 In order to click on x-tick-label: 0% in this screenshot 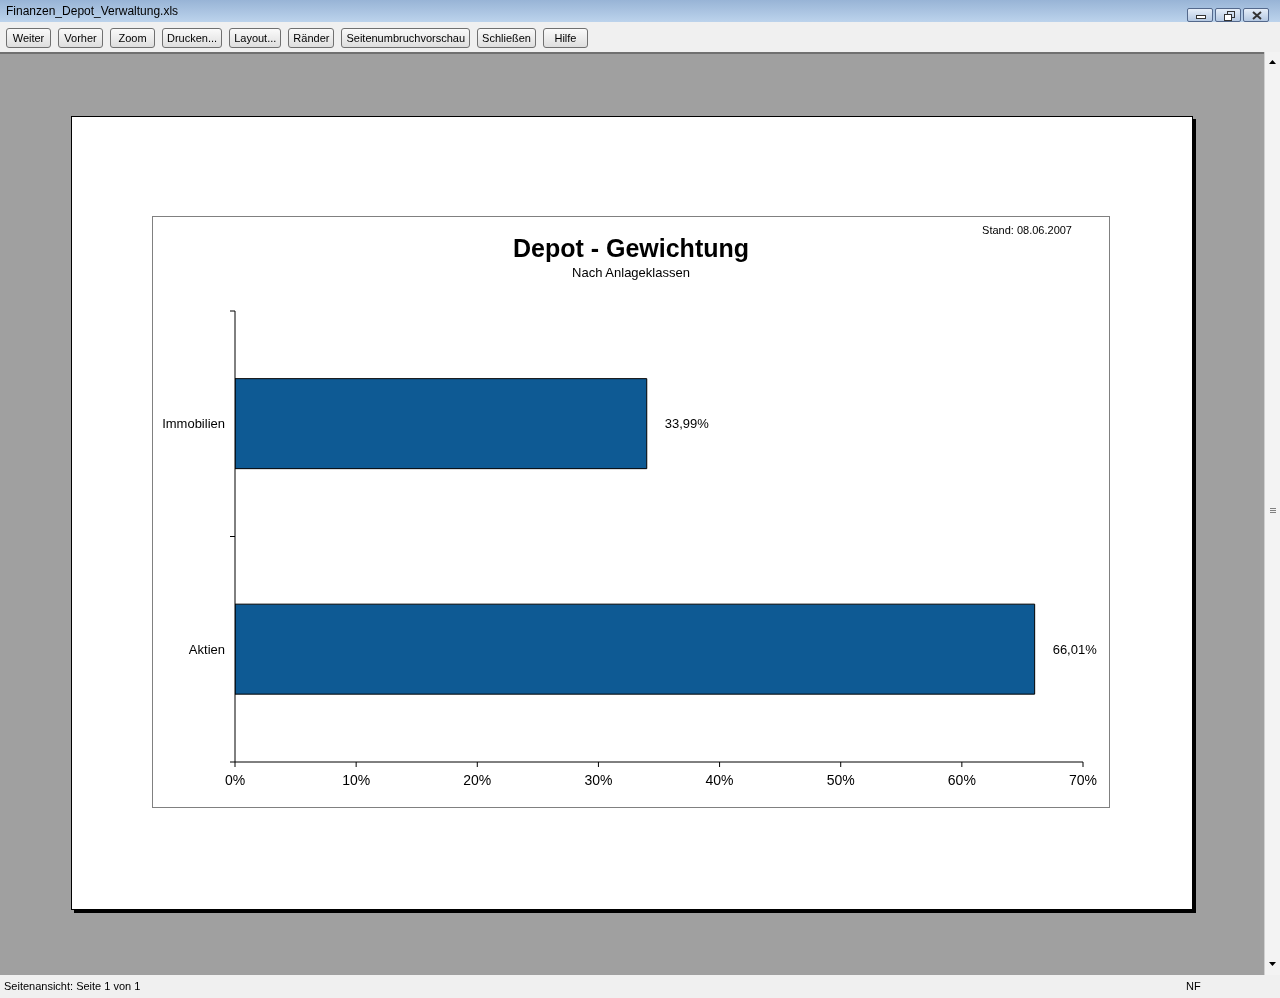, I will do `click(235, 779)`.